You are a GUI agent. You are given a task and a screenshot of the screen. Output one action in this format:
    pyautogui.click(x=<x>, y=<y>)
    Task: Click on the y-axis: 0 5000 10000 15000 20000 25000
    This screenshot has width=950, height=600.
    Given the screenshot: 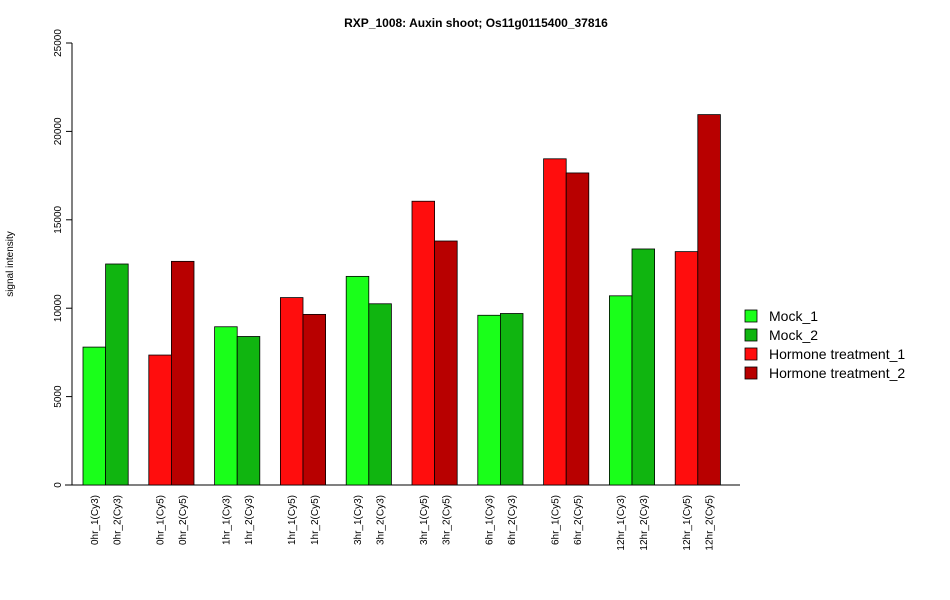 What is the action you would take?
    pyautogui.click(x=63, y=258)
    